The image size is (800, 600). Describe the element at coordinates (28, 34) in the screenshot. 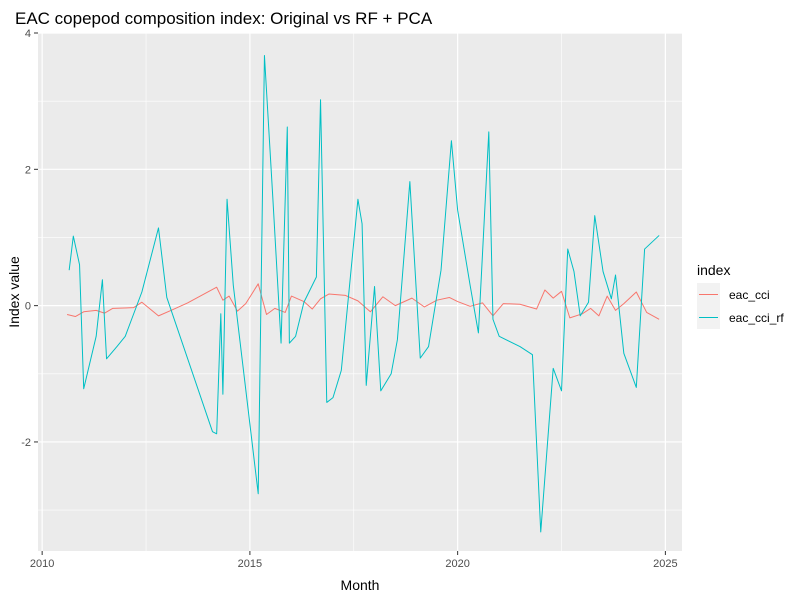

I see `y-tick-label: 4` at that location.